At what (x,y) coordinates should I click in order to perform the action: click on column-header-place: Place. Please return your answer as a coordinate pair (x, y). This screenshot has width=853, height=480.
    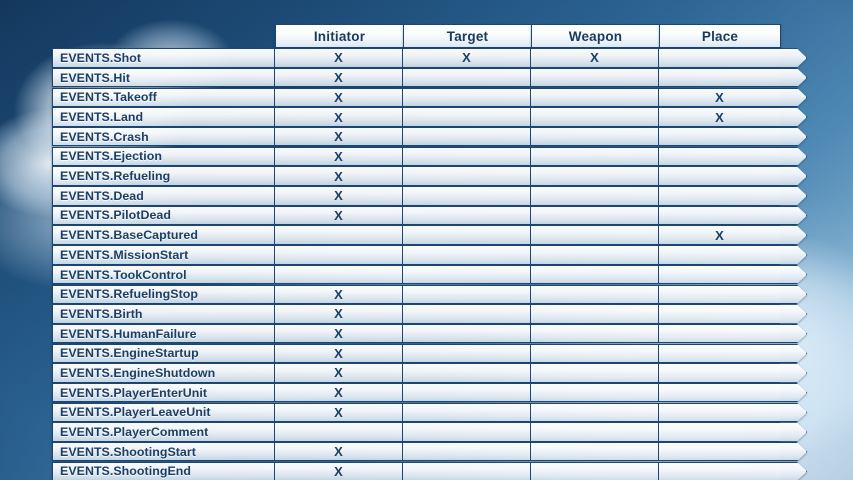
    Looking at the image, I should click on (720, 36).